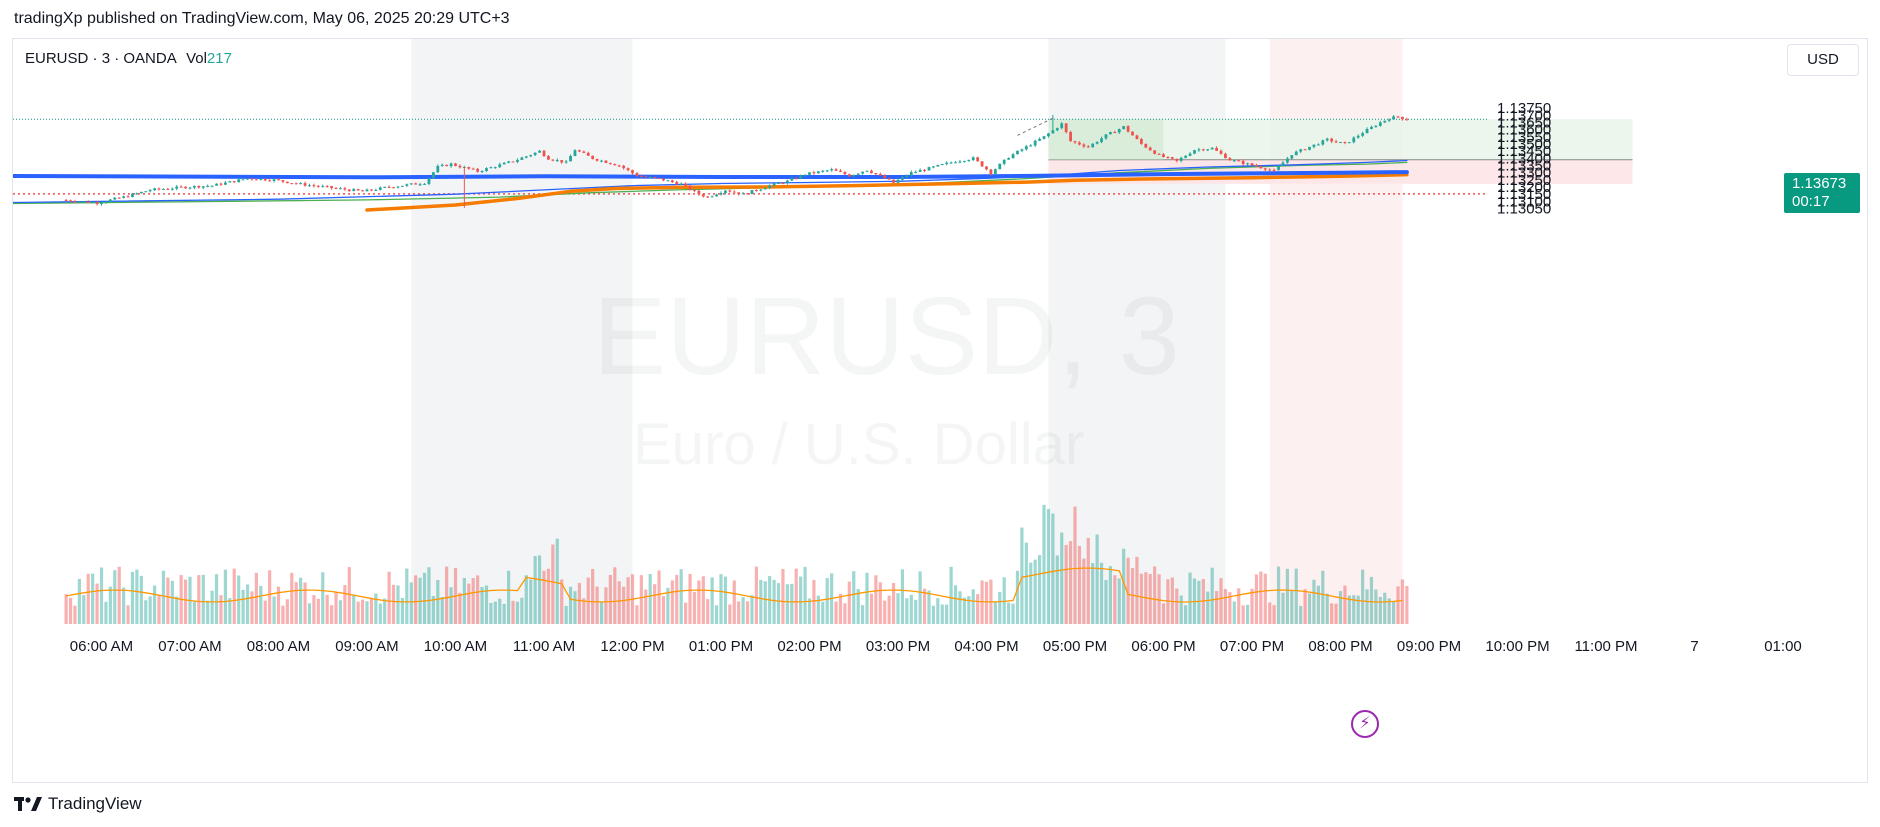  I want to click on x-axis-tick-label: 7, so click(1694, 646).